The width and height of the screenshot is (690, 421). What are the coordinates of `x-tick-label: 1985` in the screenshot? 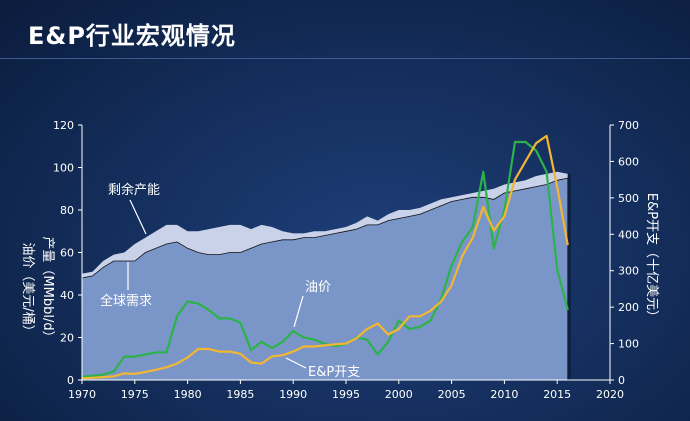 It's located at (240, 394).